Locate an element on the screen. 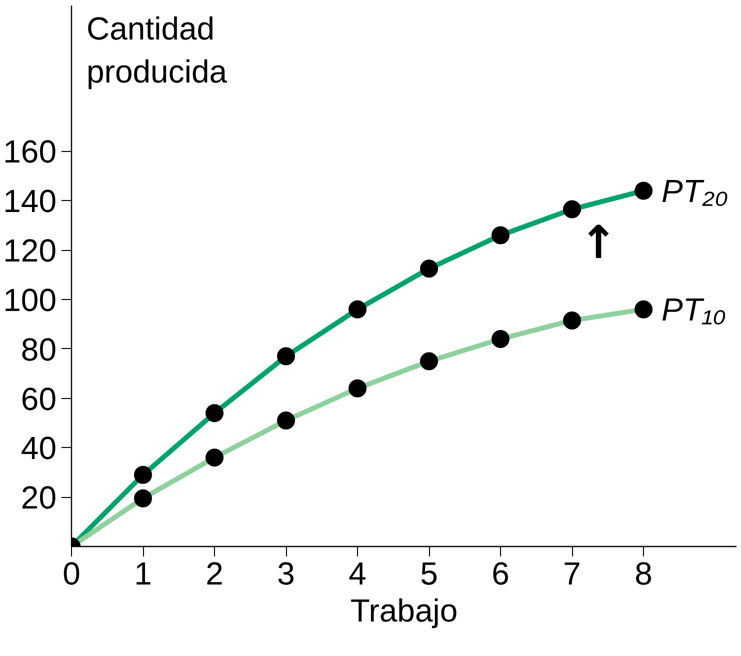 This screenshot has width=741, height=656. y-axis-title: Cantidad producida is located at coordinates (157, 50).